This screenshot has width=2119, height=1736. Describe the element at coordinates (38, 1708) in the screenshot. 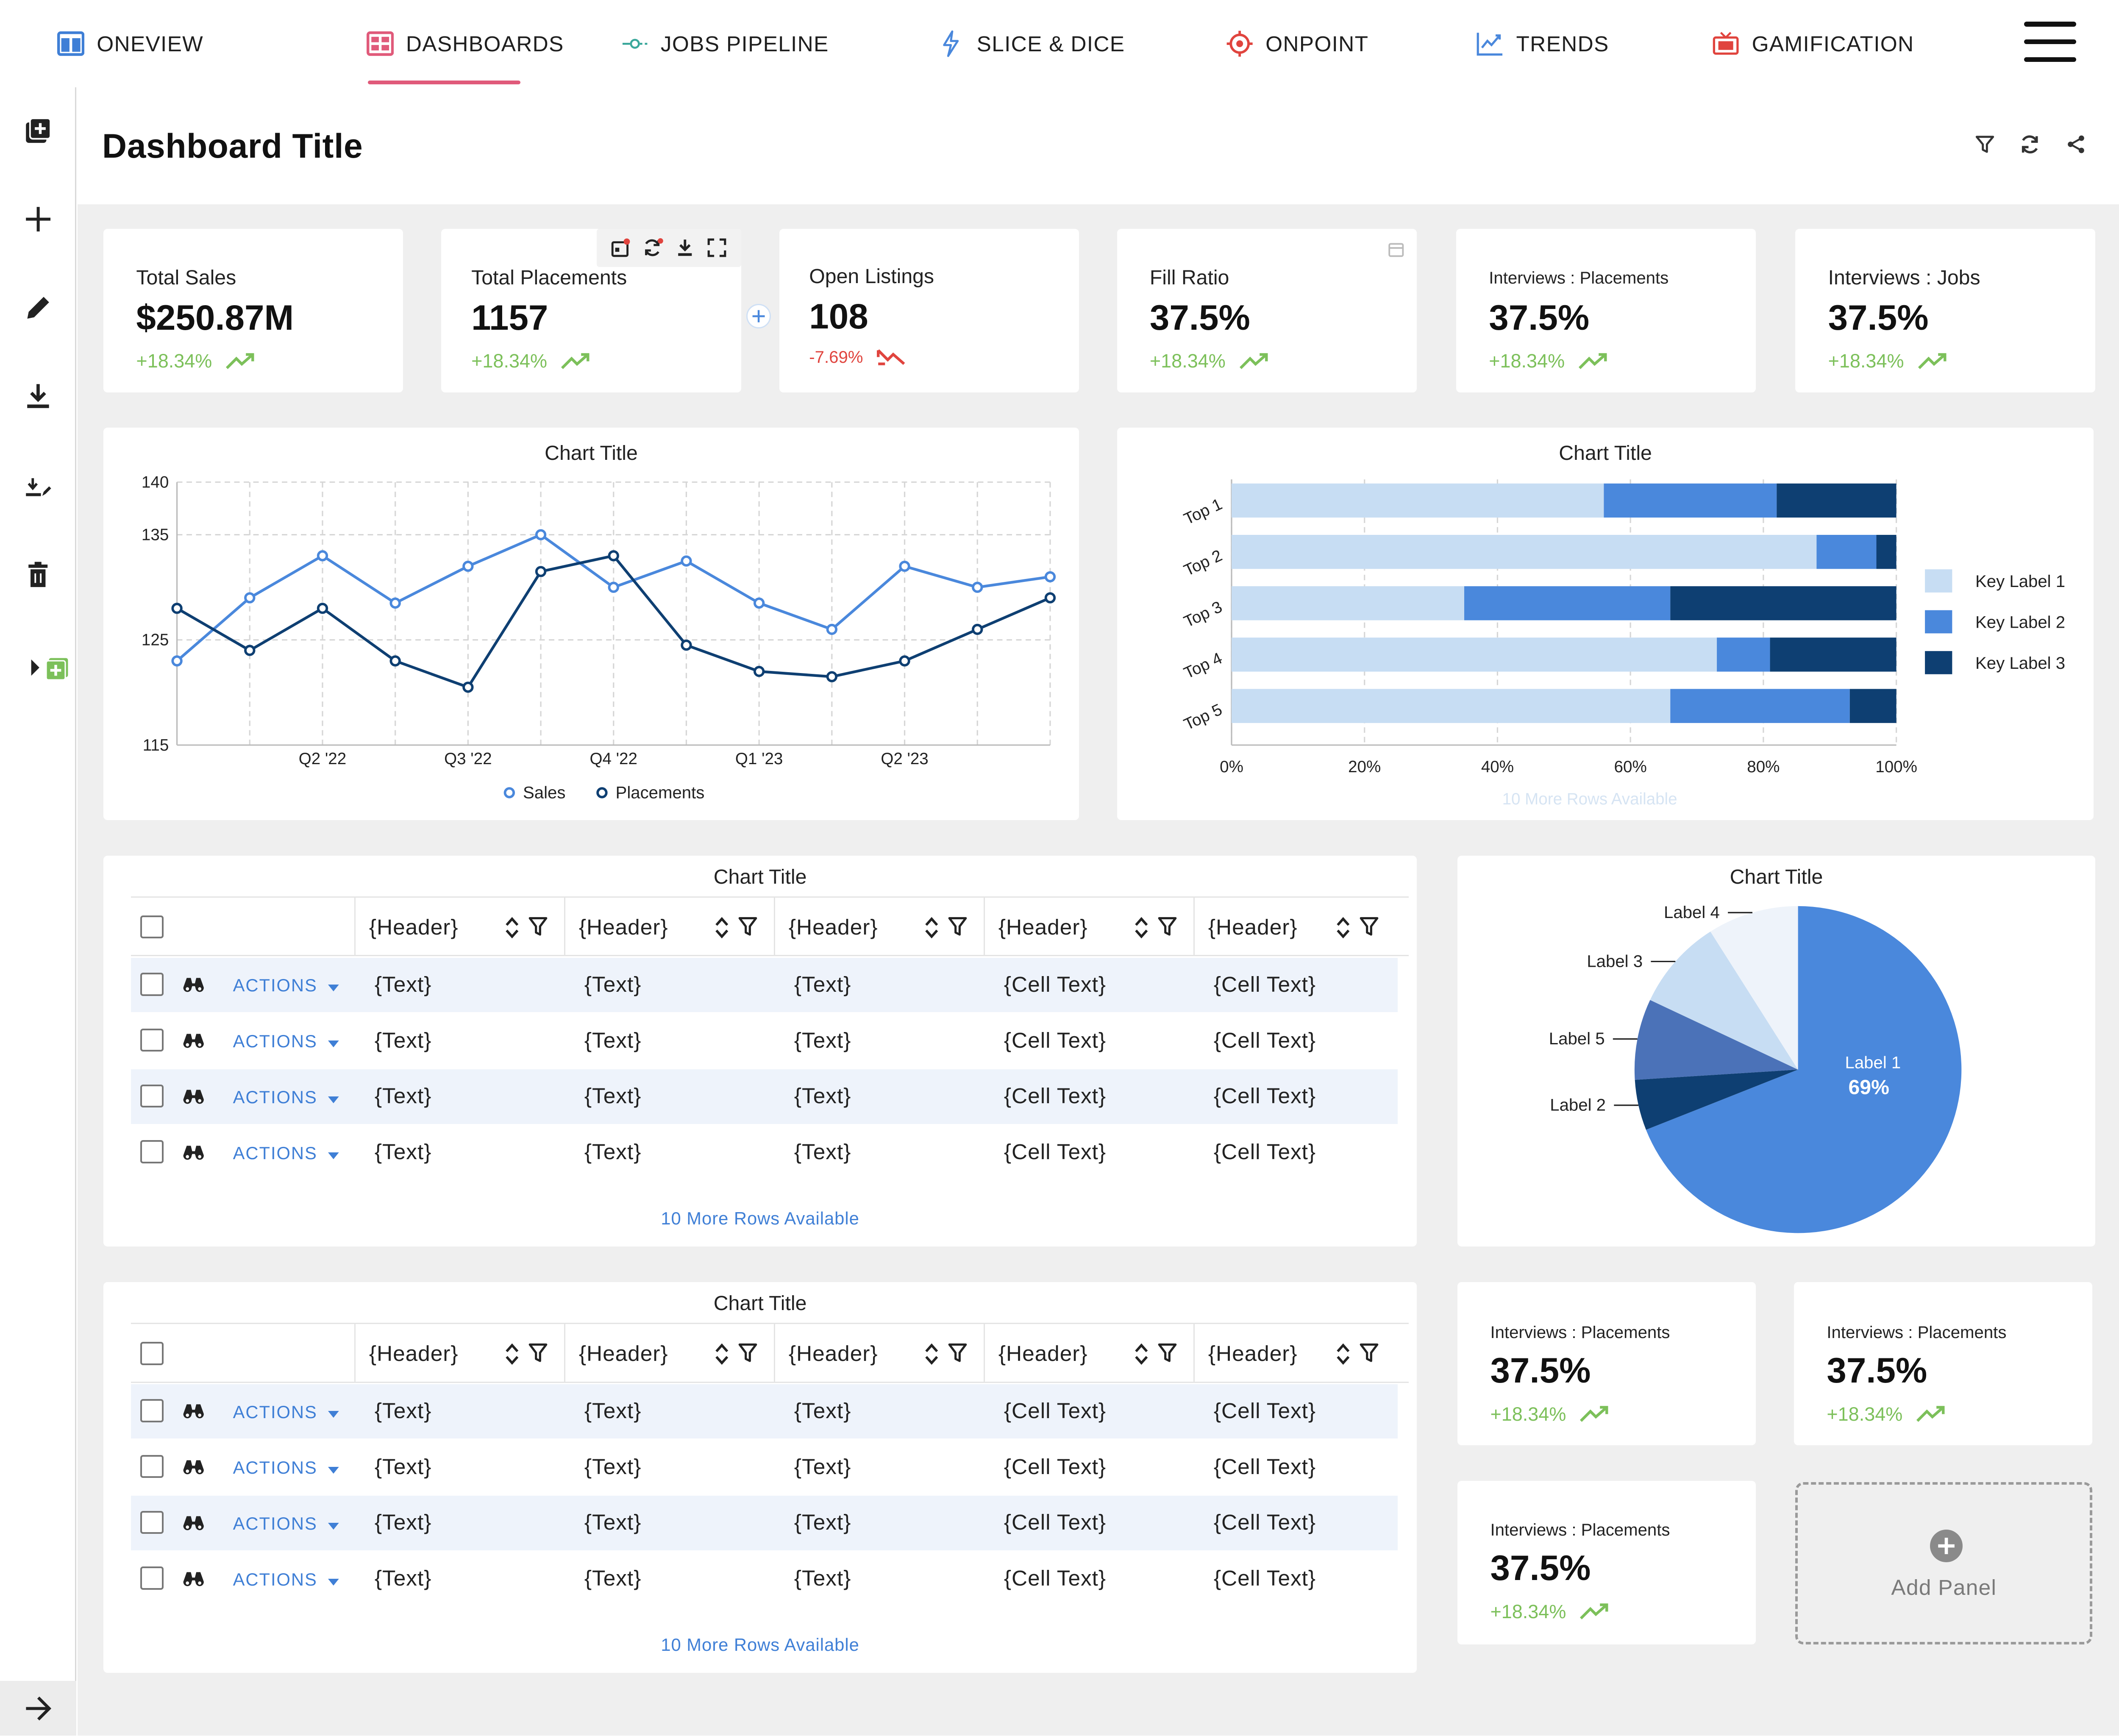

I see `collapse-rail-button` at that location.